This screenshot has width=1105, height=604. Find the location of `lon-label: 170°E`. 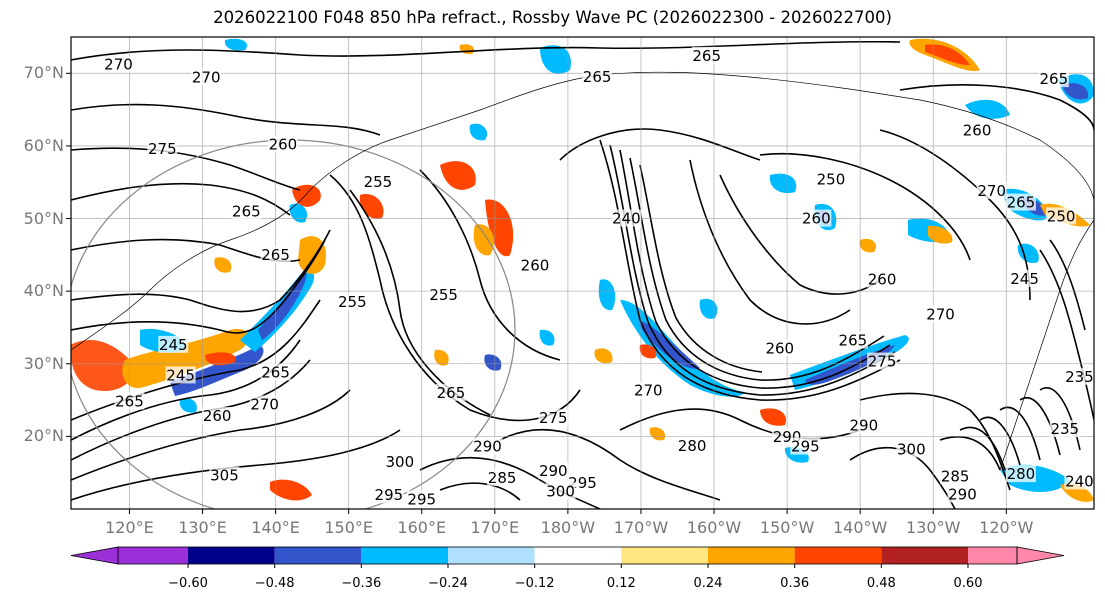

lon-label: 170°E is located at coordinates (495, 527).